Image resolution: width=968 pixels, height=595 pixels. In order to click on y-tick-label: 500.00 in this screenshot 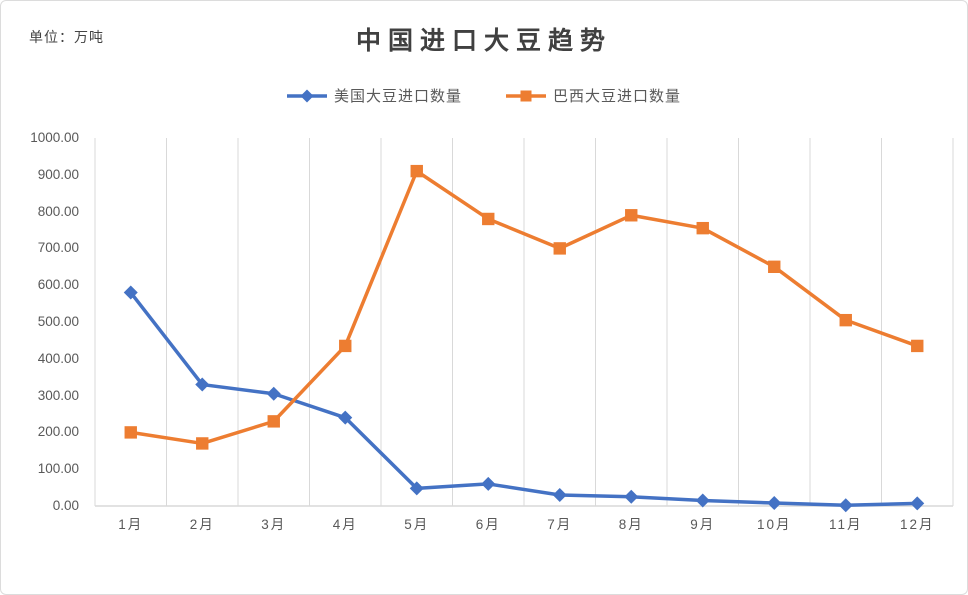, I will do `click(58, 321)`.